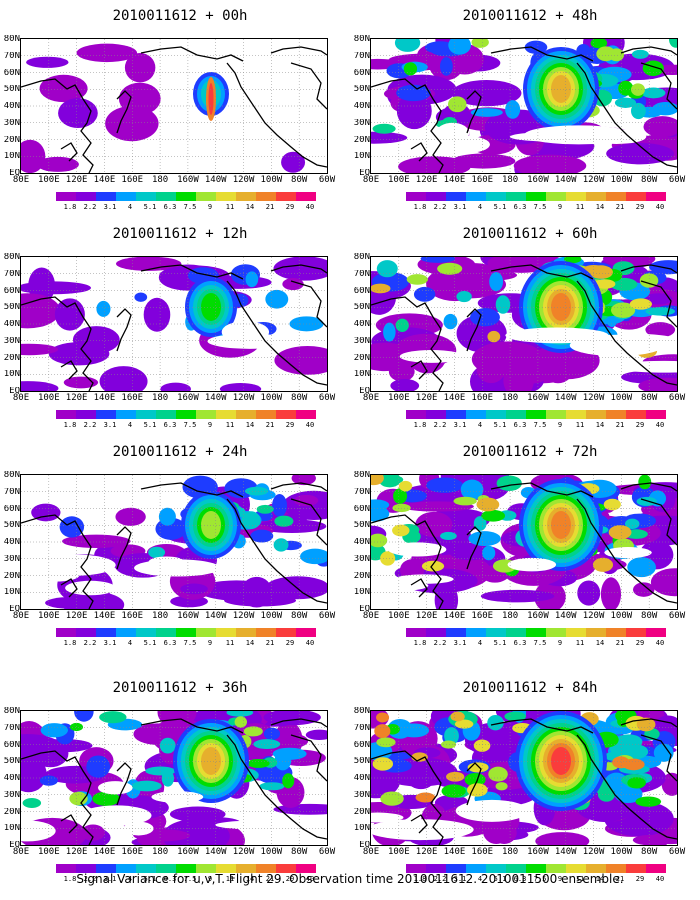 The height and width of the screenshot is (900, 700). I want to click on colorbar-label: 3.1, so click(110, 425).